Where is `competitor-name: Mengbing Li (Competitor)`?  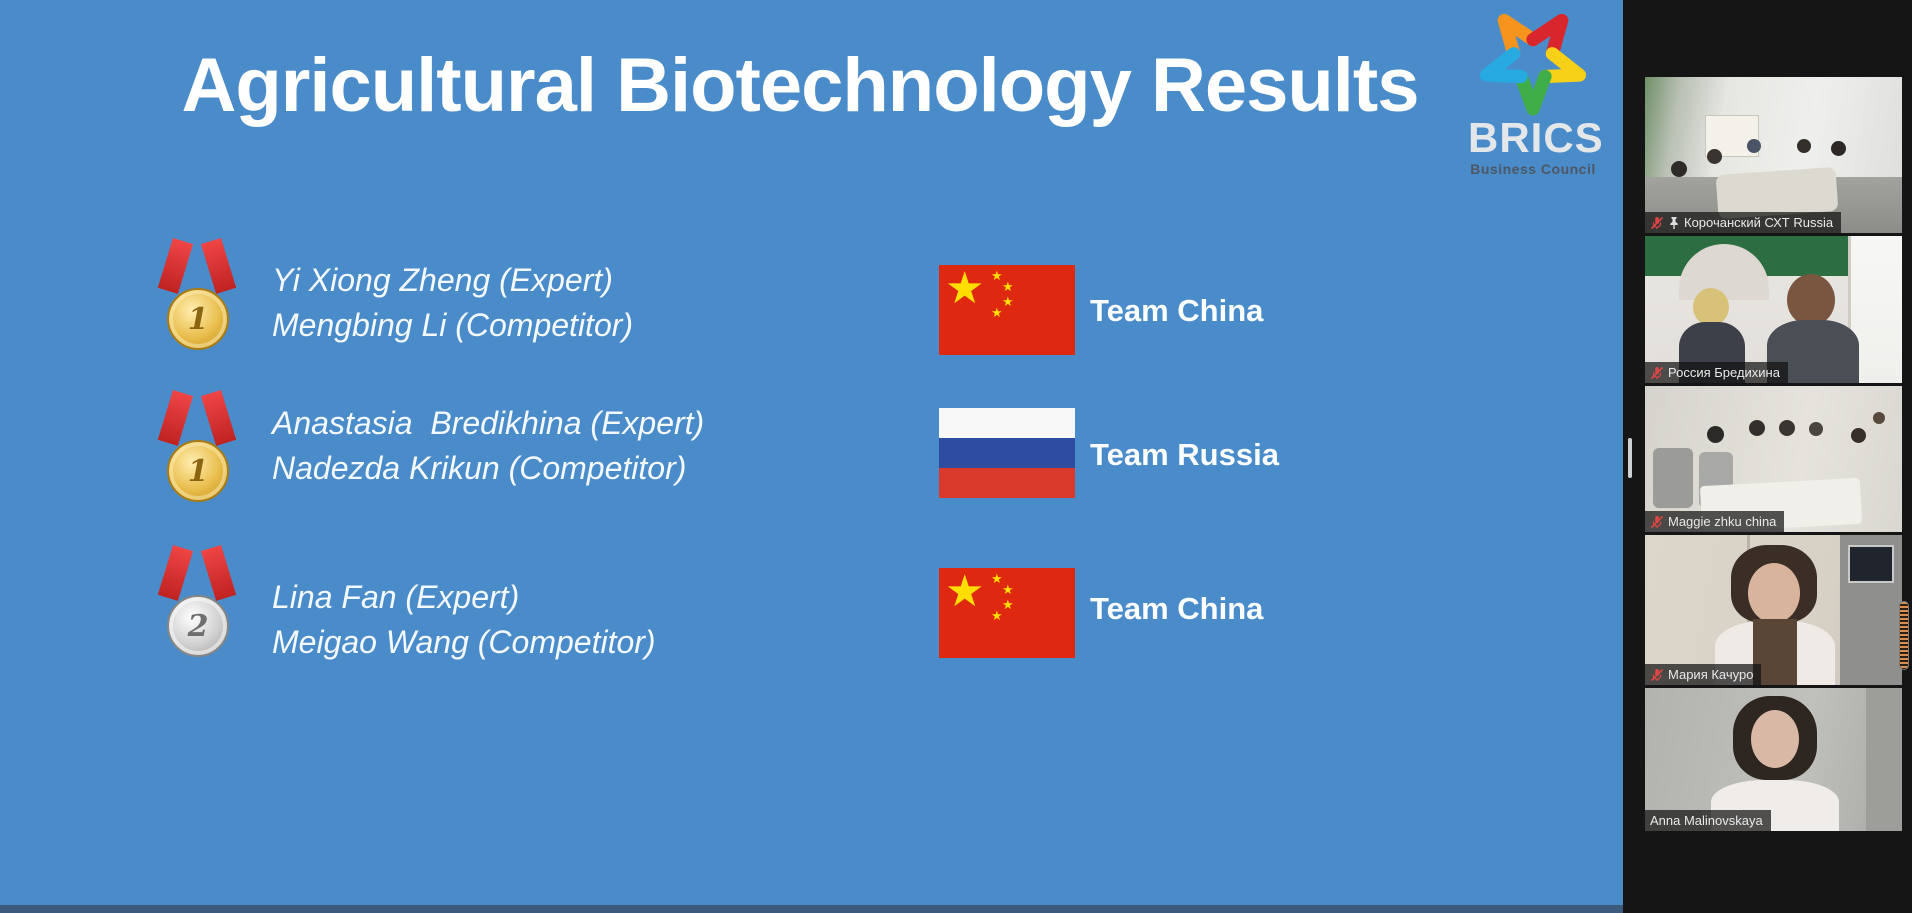
competitor-name: Mengbing Li (Competitor) is located at coordinates (453, 325).